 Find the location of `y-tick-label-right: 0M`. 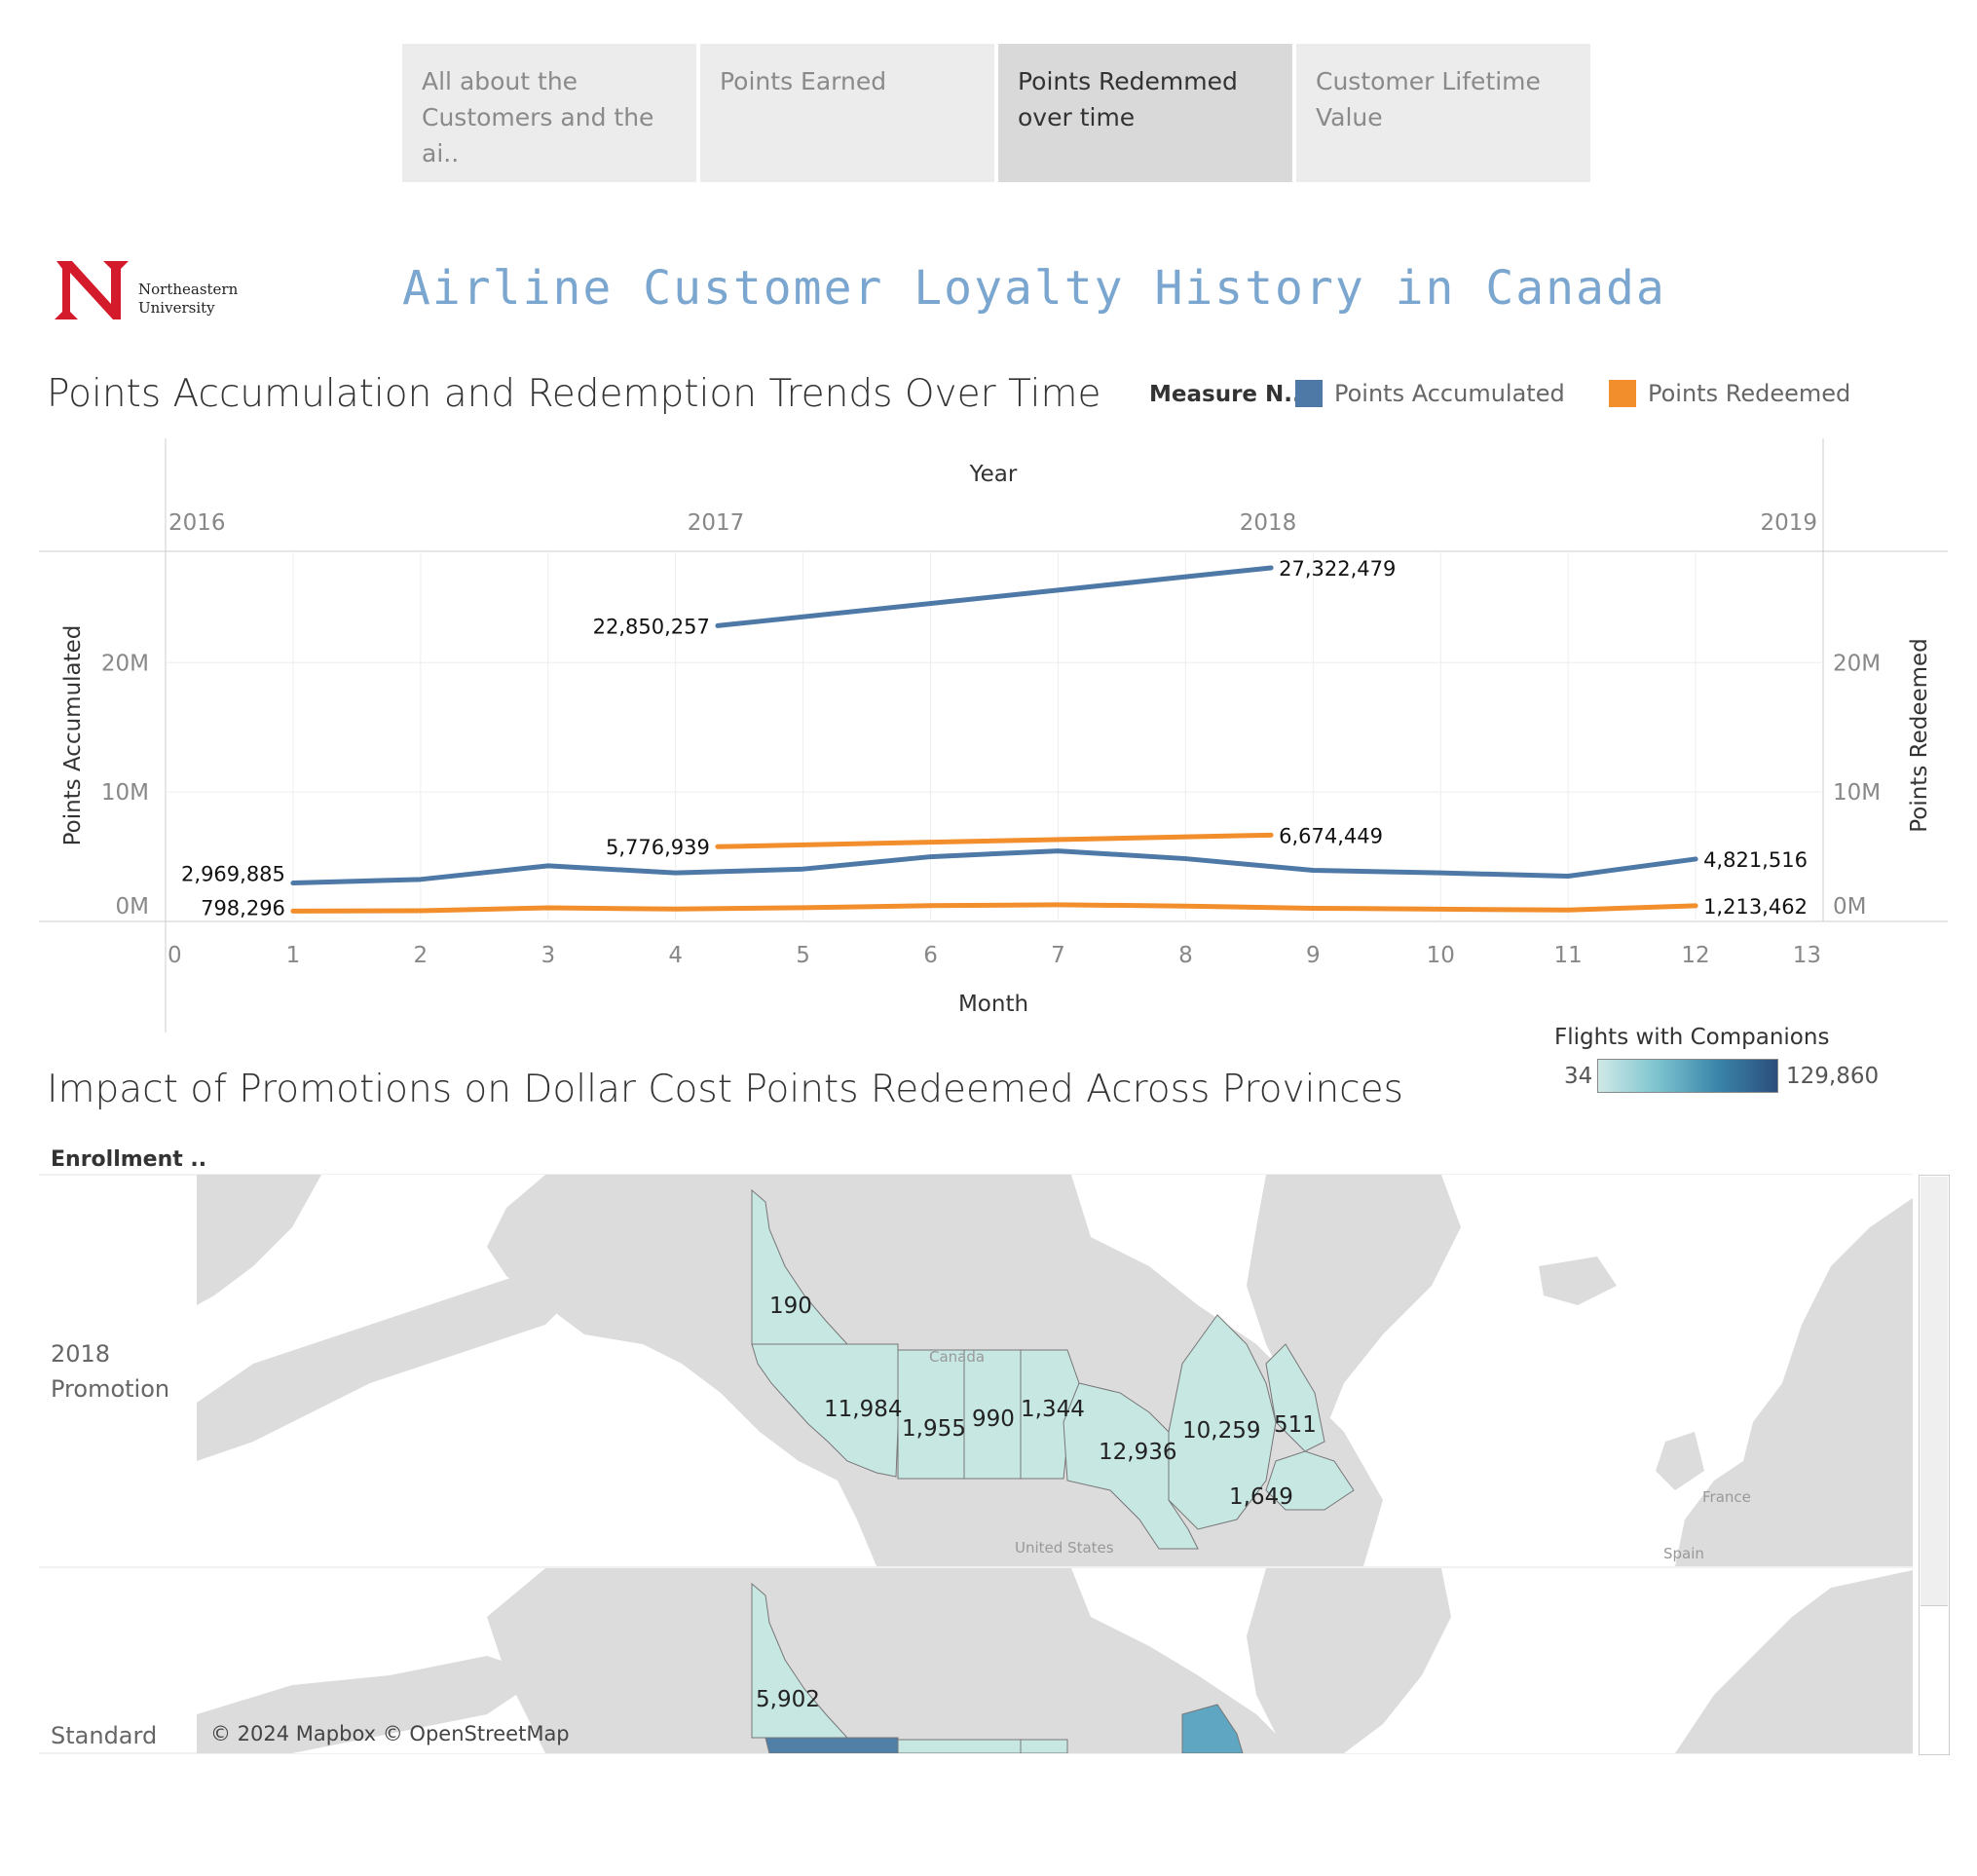

y-tick-label-right: 0M is located at coordinates (1850, 907).